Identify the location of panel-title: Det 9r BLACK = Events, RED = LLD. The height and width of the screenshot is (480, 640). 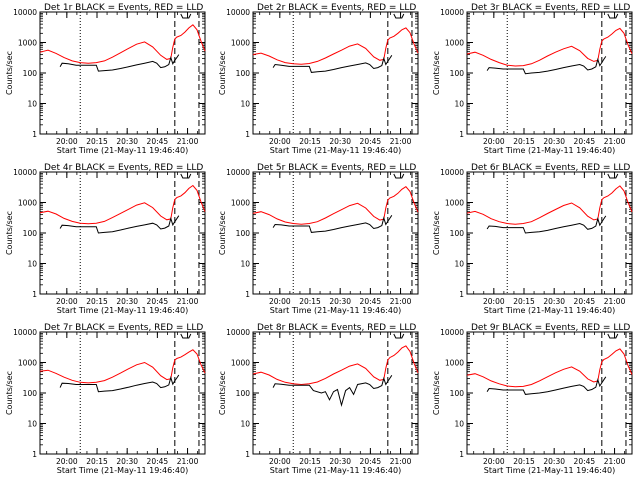
(550, 328).